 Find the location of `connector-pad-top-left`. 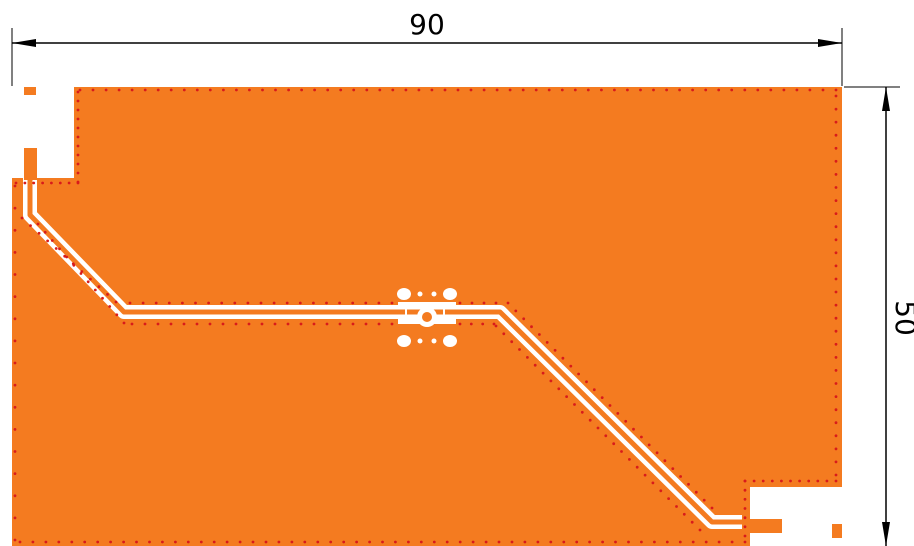

connector-pad-top-left is located at coordinates (30, 164).